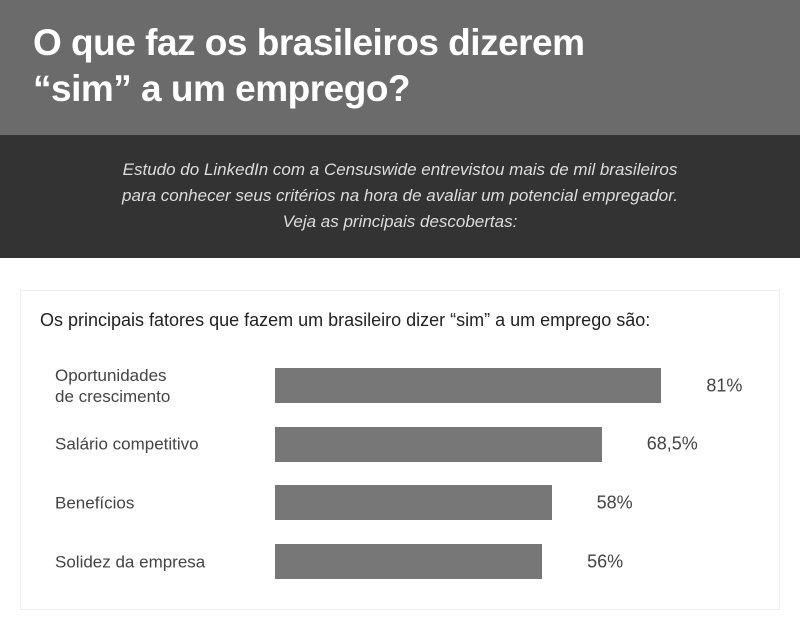 The image size is (800, 622). Describe the element at coordinates (724, 385) in the screenshot. I see `value-label: 81%` at that location.